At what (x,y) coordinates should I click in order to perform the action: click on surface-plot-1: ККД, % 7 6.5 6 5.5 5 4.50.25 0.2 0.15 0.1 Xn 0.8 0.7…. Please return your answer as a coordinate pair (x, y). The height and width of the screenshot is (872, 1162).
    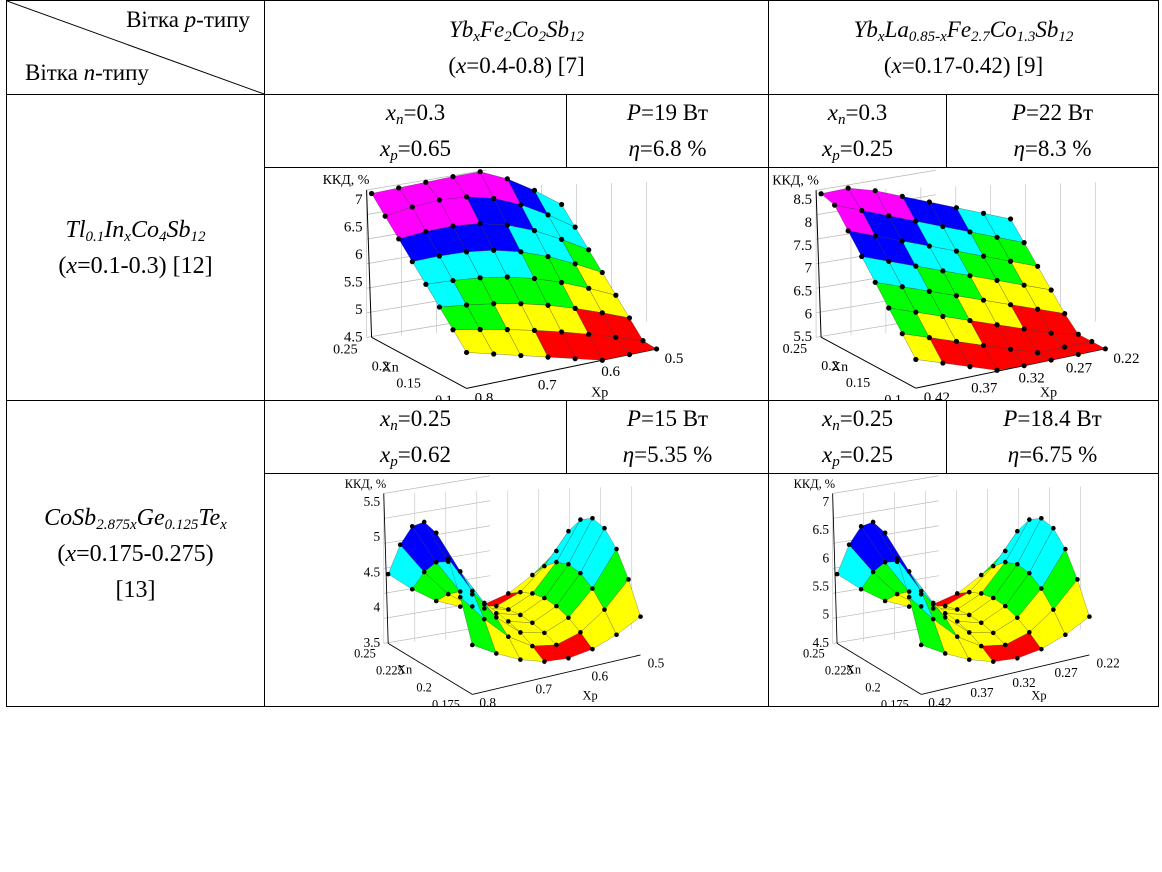
    Looking at the image, I should click on (503, 284).